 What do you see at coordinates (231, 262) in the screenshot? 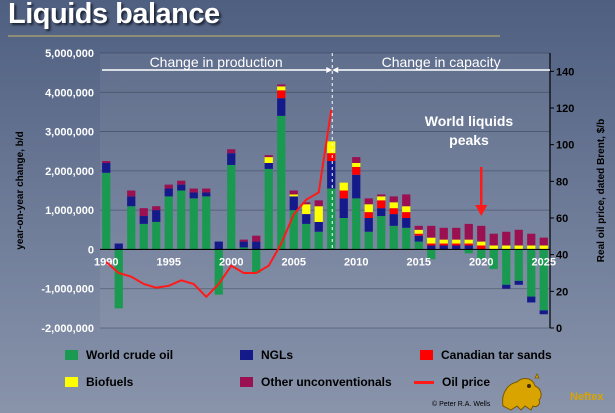
I see `x-tick-label: 2000` at bounding box center [231, 262].